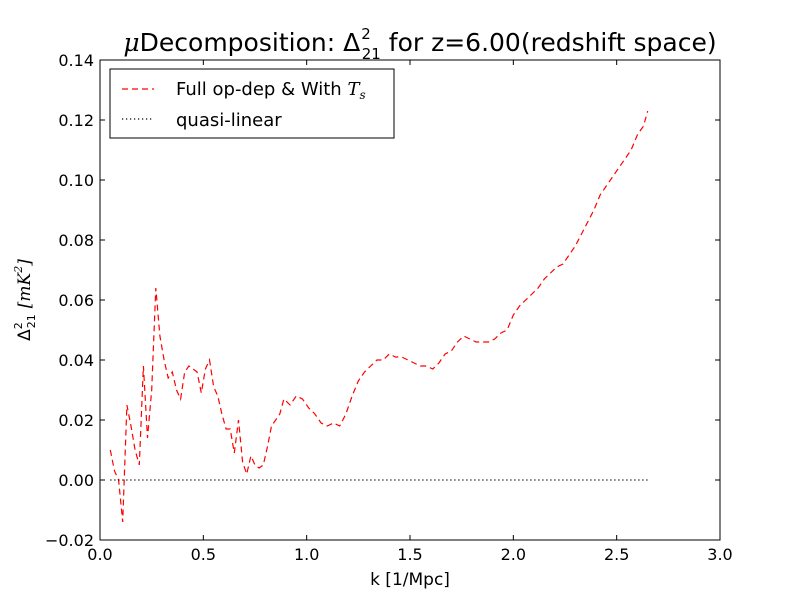 This screenshot has width=800, height=600. Describe the element at coordinates (76, 420) in the screenshot. I see `y-tick-label: 0.02` at that location.